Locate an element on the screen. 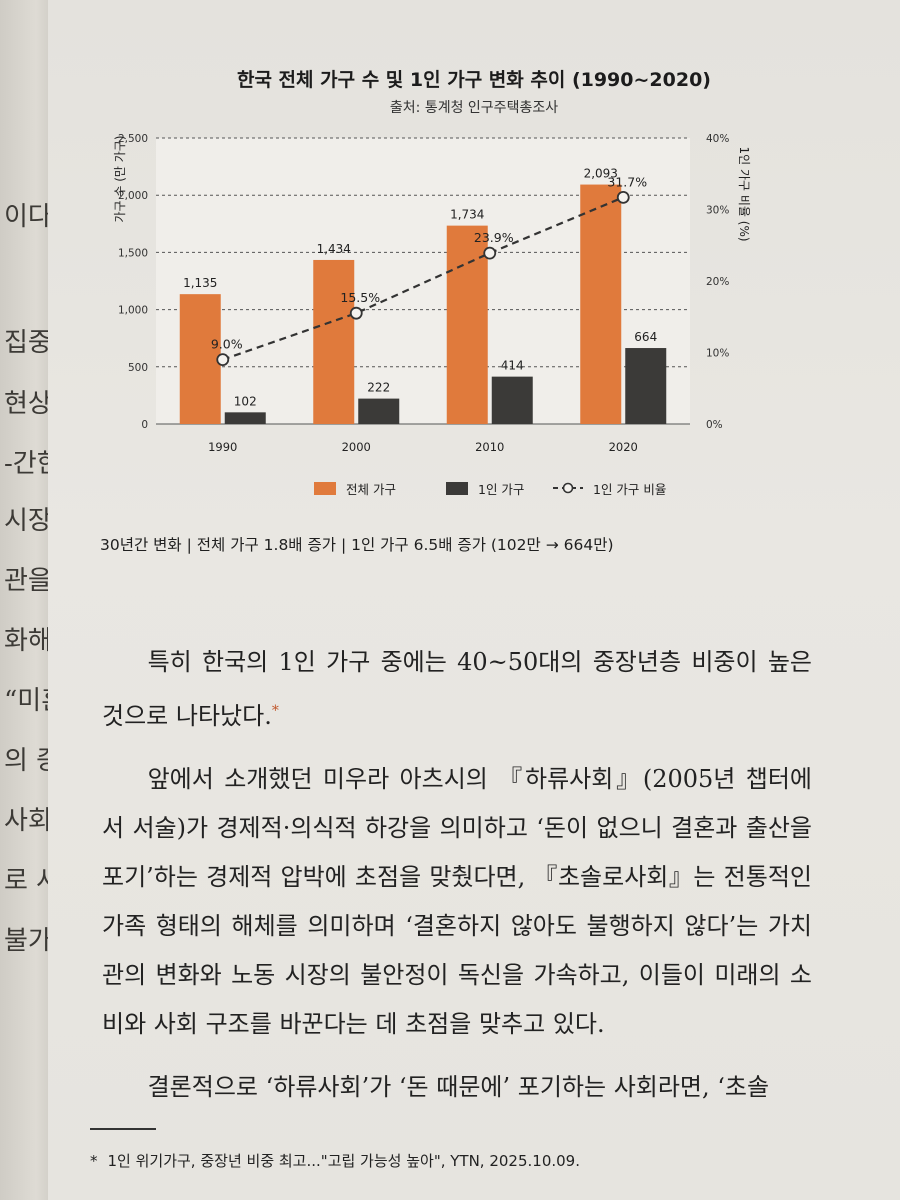 The height and width of the screenshot is (1200, 900). paragraph: 결론적으로 ‘하류사회’가 ‘돈 때문에’ 포기하는 사회라면, ‘초솔 is located at coordinates (458, 1087).